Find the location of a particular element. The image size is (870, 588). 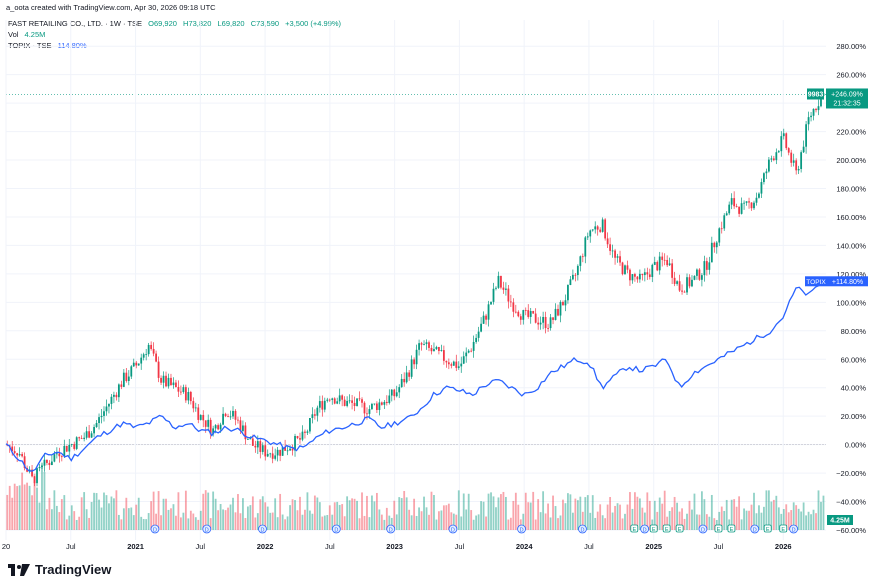

volume-legend: Vol 4.25M is located at coordinates (28, 34).